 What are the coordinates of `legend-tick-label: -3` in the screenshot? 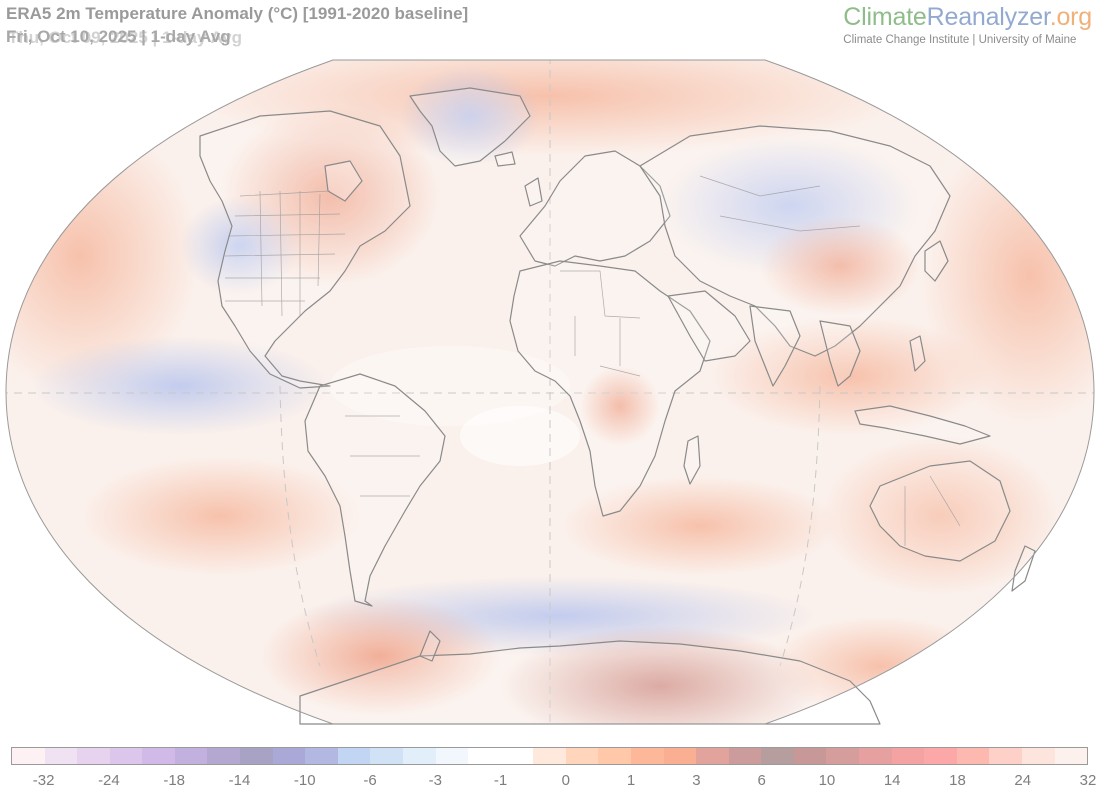 It's located at (435, 780).